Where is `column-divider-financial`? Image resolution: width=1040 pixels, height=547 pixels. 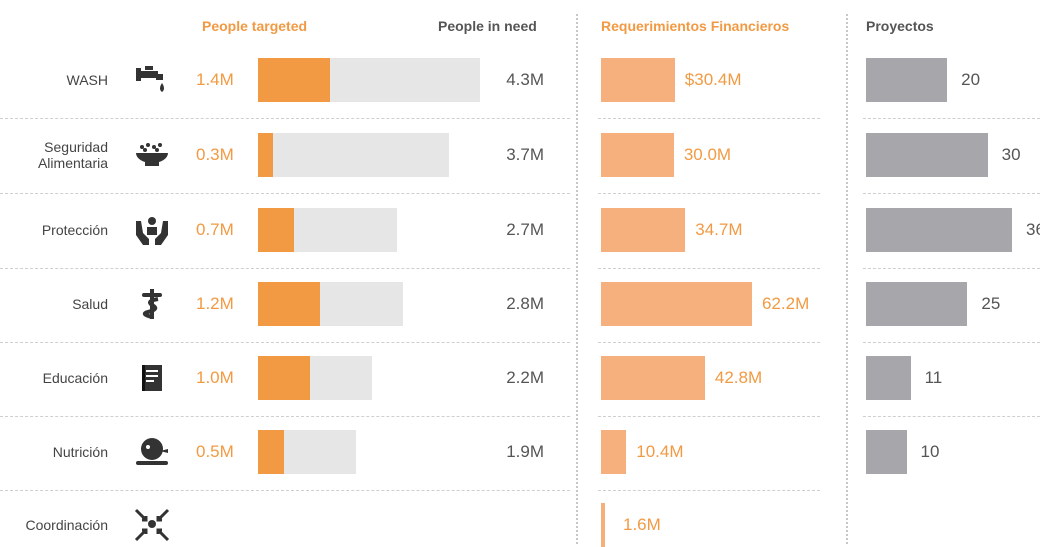
column-divider-financial is located at coordinates (577, 279).